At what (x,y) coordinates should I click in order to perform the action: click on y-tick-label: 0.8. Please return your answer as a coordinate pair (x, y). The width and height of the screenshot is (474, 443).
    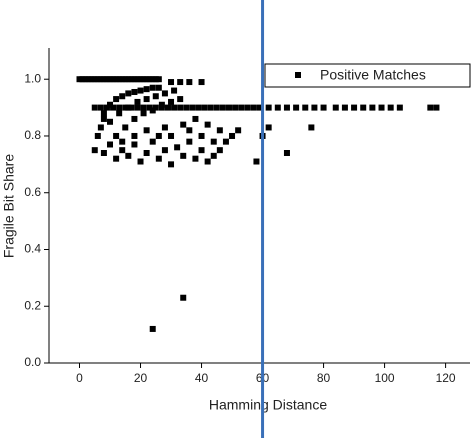
    Looking at the image, I should click on (32, 135).